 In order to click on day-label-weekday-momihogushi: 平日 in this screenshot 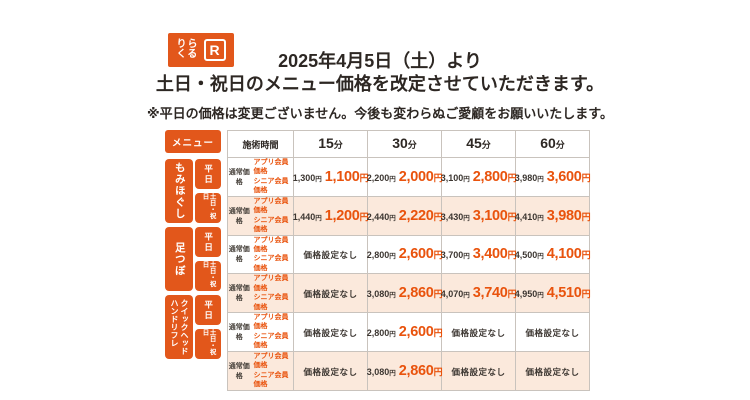, I will do `click(208, 174)`.